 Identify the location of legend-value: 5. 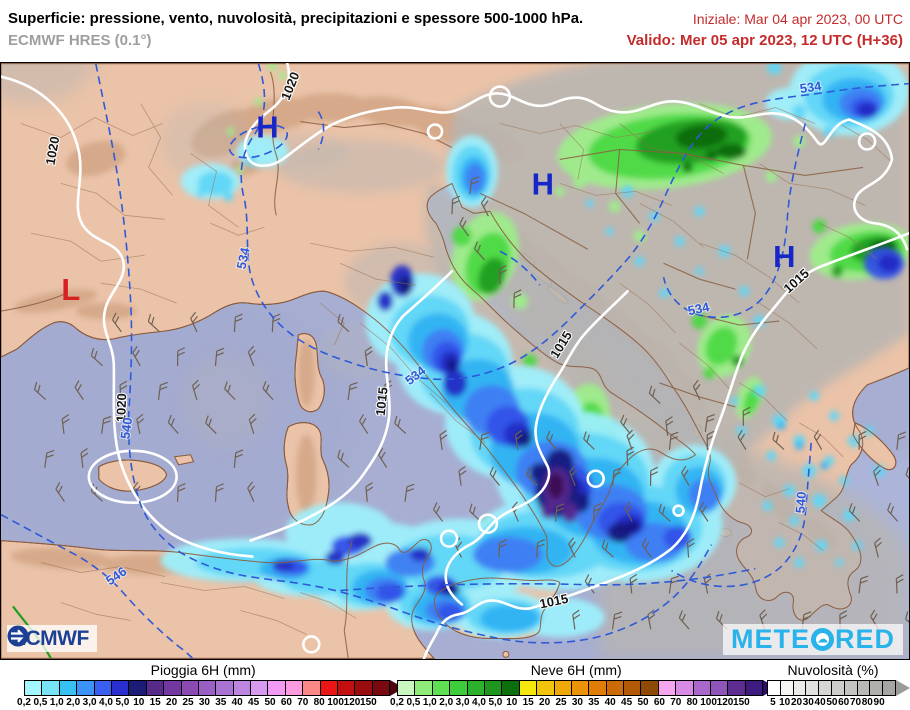
(773, 702).